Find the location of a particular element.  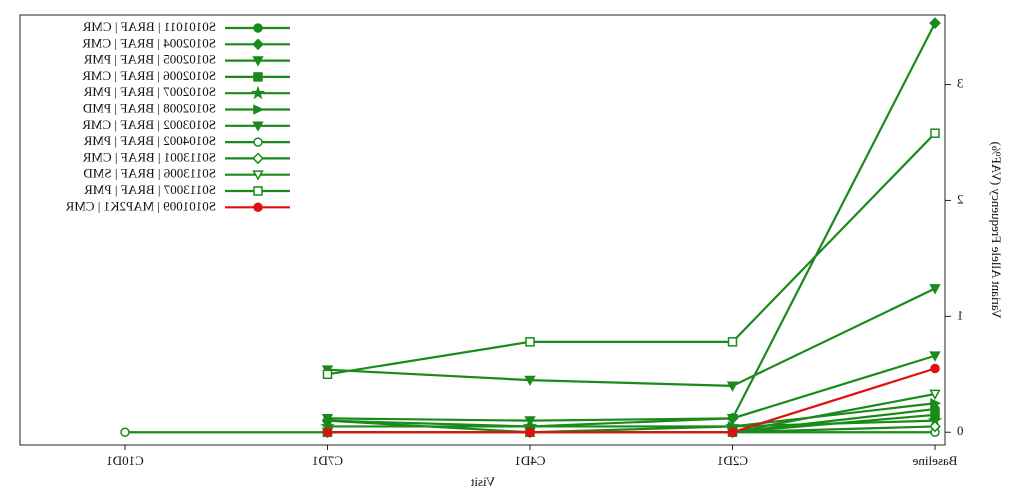

x-tick-label: C2D1 is located at coordinates (732, 460).